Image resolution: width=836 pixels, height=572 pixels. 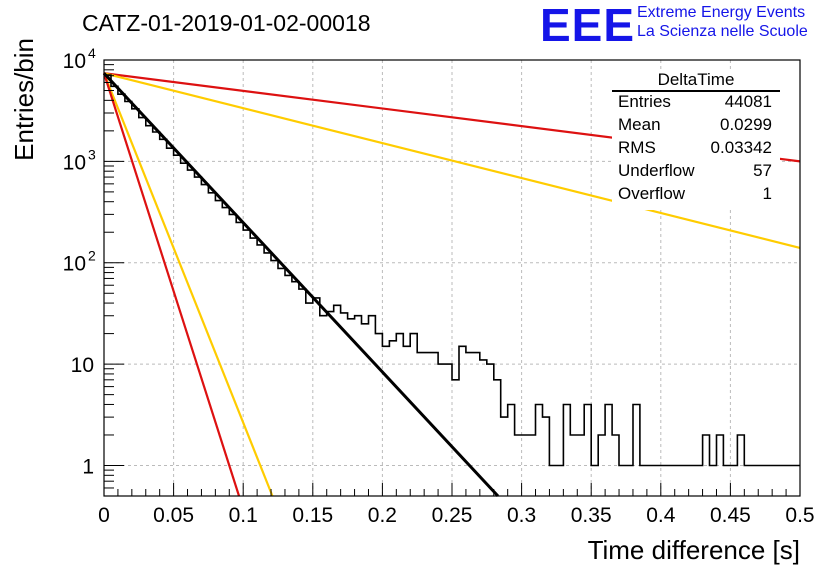 I want to click on stat-row-entries: Entries 44081, so click(x=695, y=103).